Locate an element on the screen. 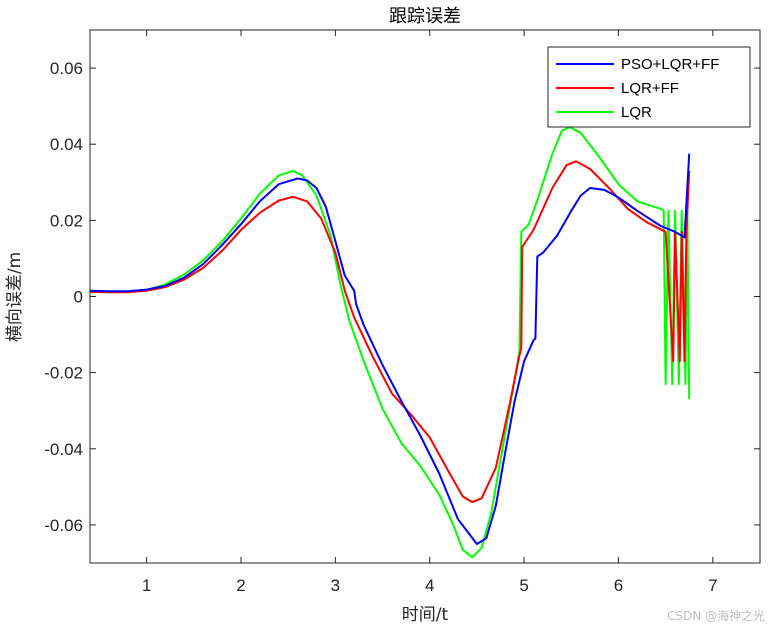 The image size is (770, 629). legend: PSO+LQR+FF LQR+FF LQR is located at coordinates (649, 87).